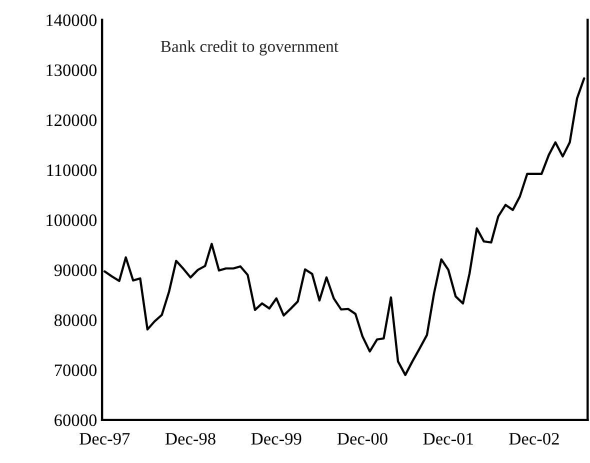 The height and width of the screenshot is (463, 590). I want to click on x-tick-label: Dec-01, so click(448, 438).